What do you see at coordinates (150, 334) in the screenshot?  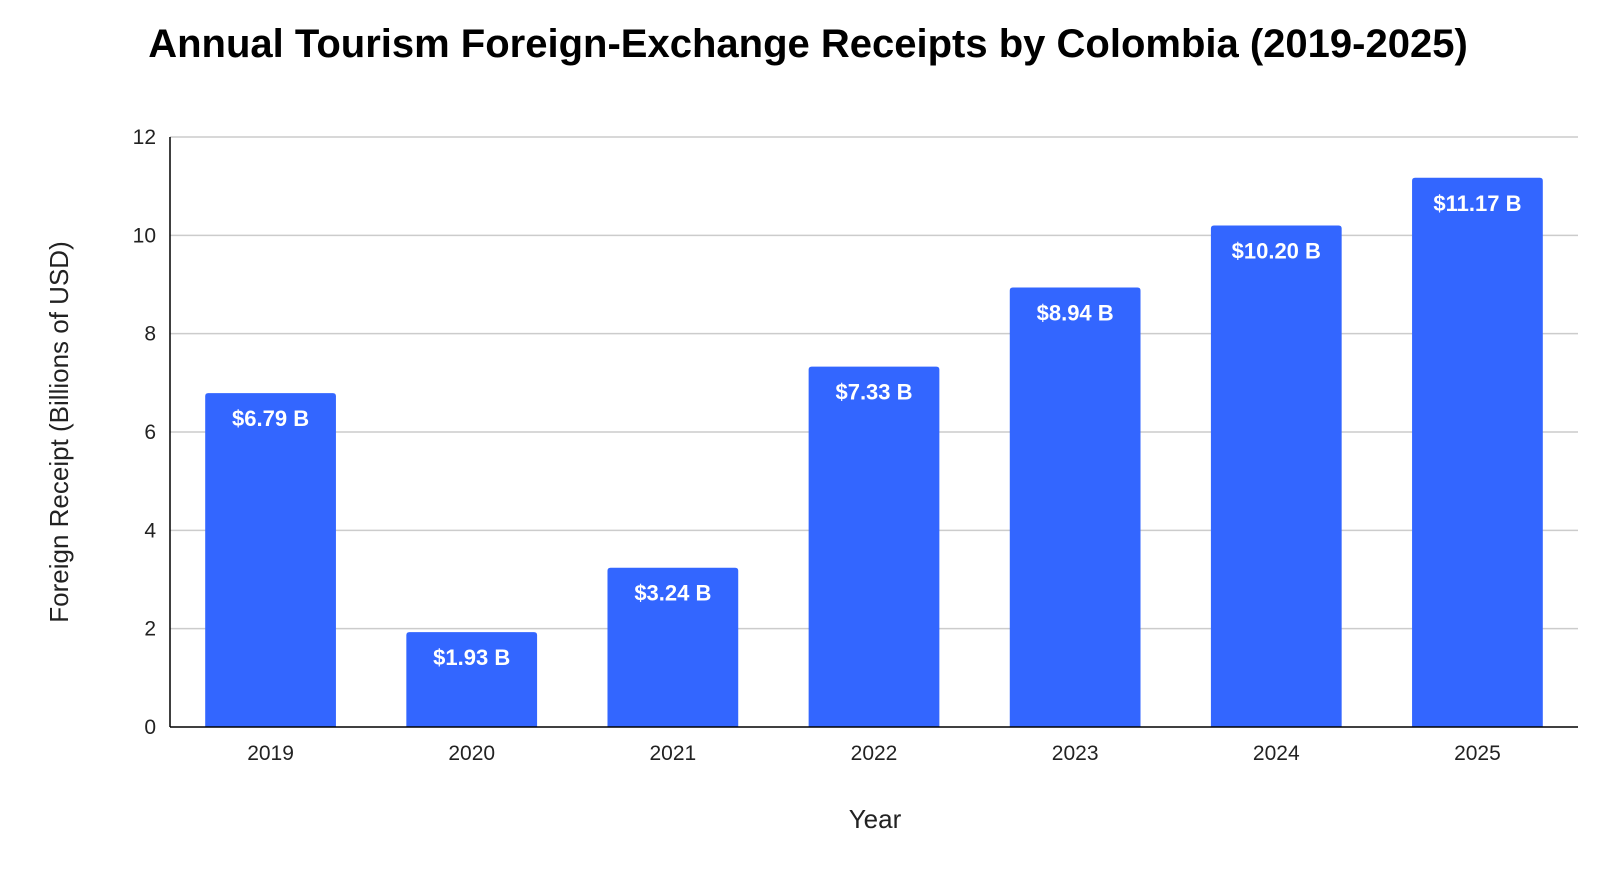 I see `y-tick-label: 8` at bounding box center [150, 334].